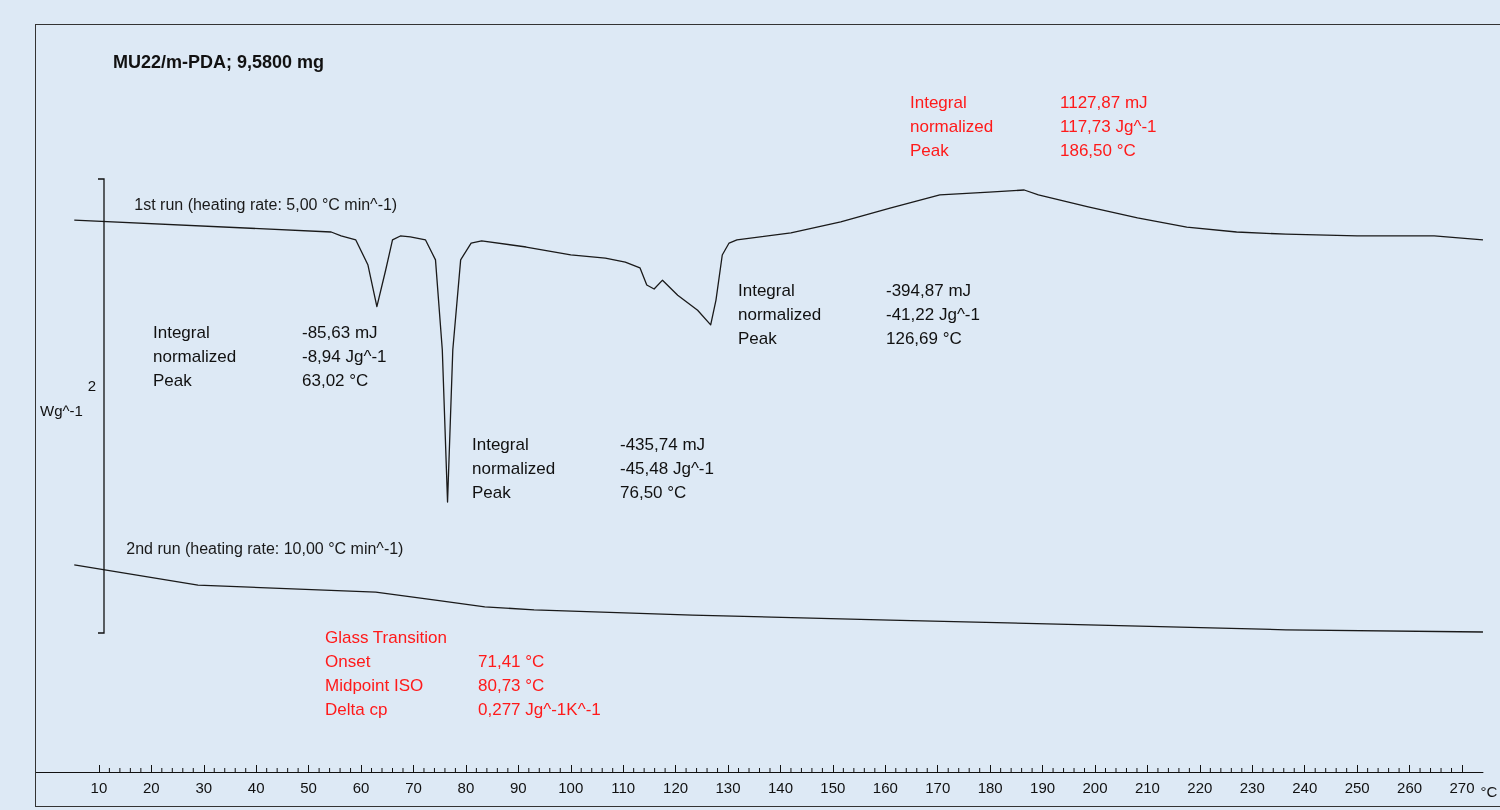 The image size is (1500, 810). What do you see at coordinates (1410, 787) in the screenshot?
I see `x-tick-label: 260` at bounding box center [1410, 787].